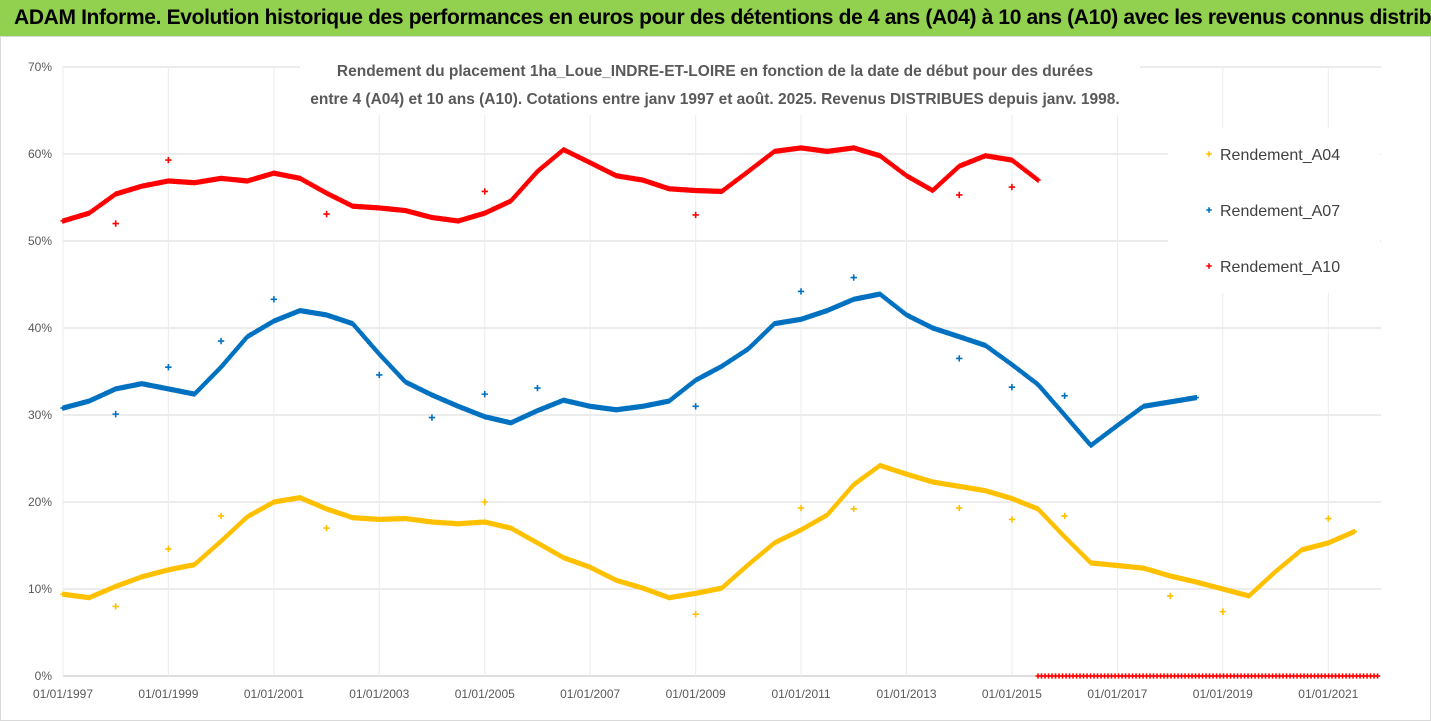 This screenshot has width=1431, height=721. Describe the element at coordinates (40, 589) in the screenshot. I see `y-tick-label: 10%` at that location.